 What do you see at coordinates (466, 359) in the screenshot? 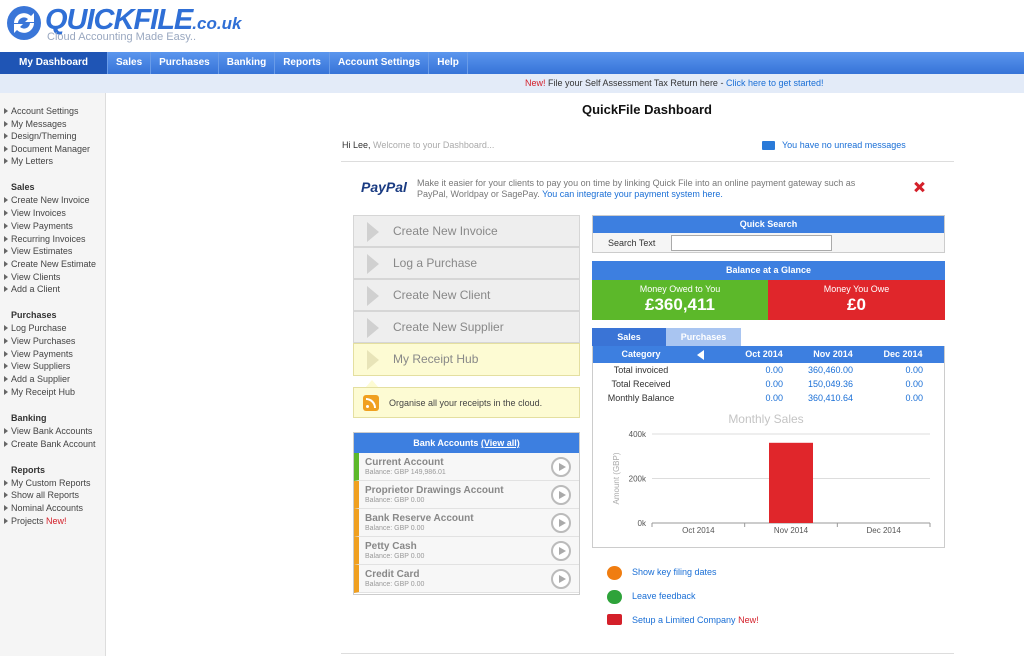
I see `action-button: My Receipt Hub` at bounding box center [466, 359].